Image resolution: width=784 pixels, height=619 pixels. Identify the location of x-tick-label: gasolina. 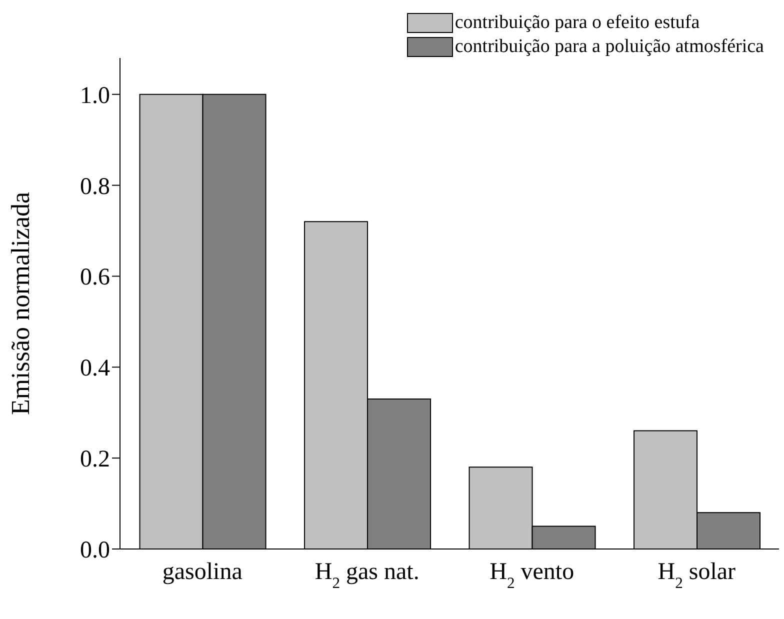
(202, 572).